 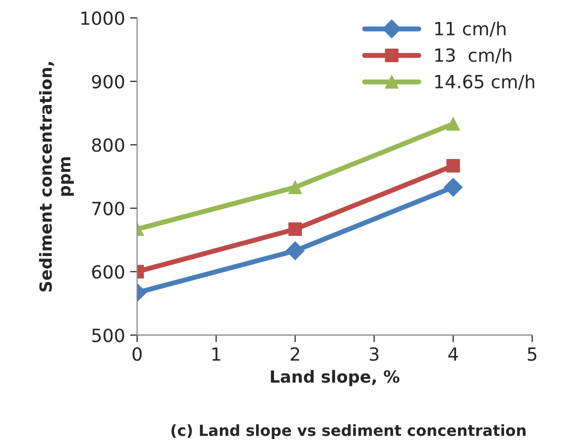 What do you see at coordinates (108, 145) in the screenshot?
I see `y-tick-label: 800` at bounding box center [108, 145].